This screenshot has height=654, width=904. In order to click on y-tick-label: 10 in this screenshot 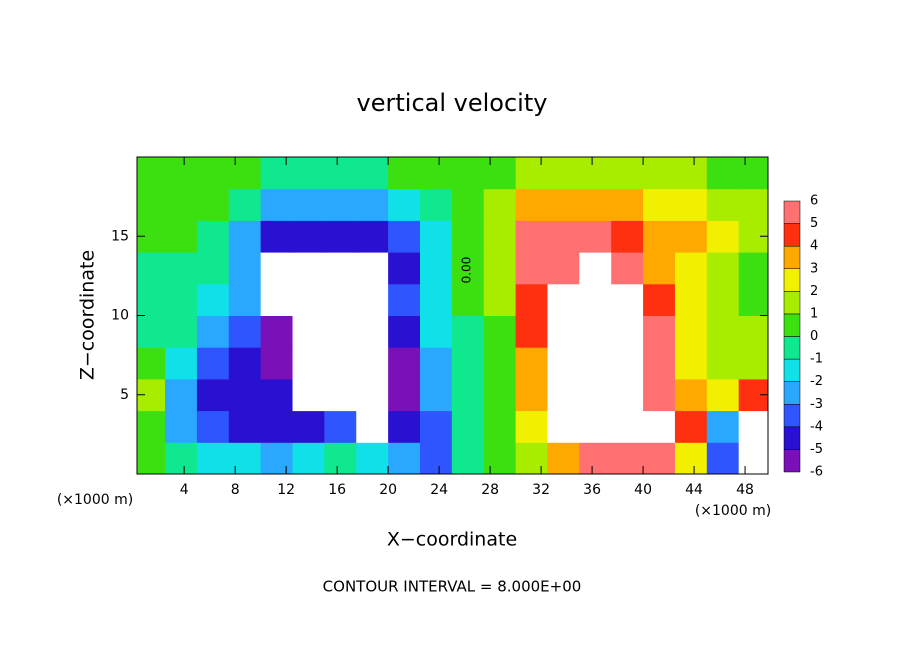, I will do `click(120, 316)`.